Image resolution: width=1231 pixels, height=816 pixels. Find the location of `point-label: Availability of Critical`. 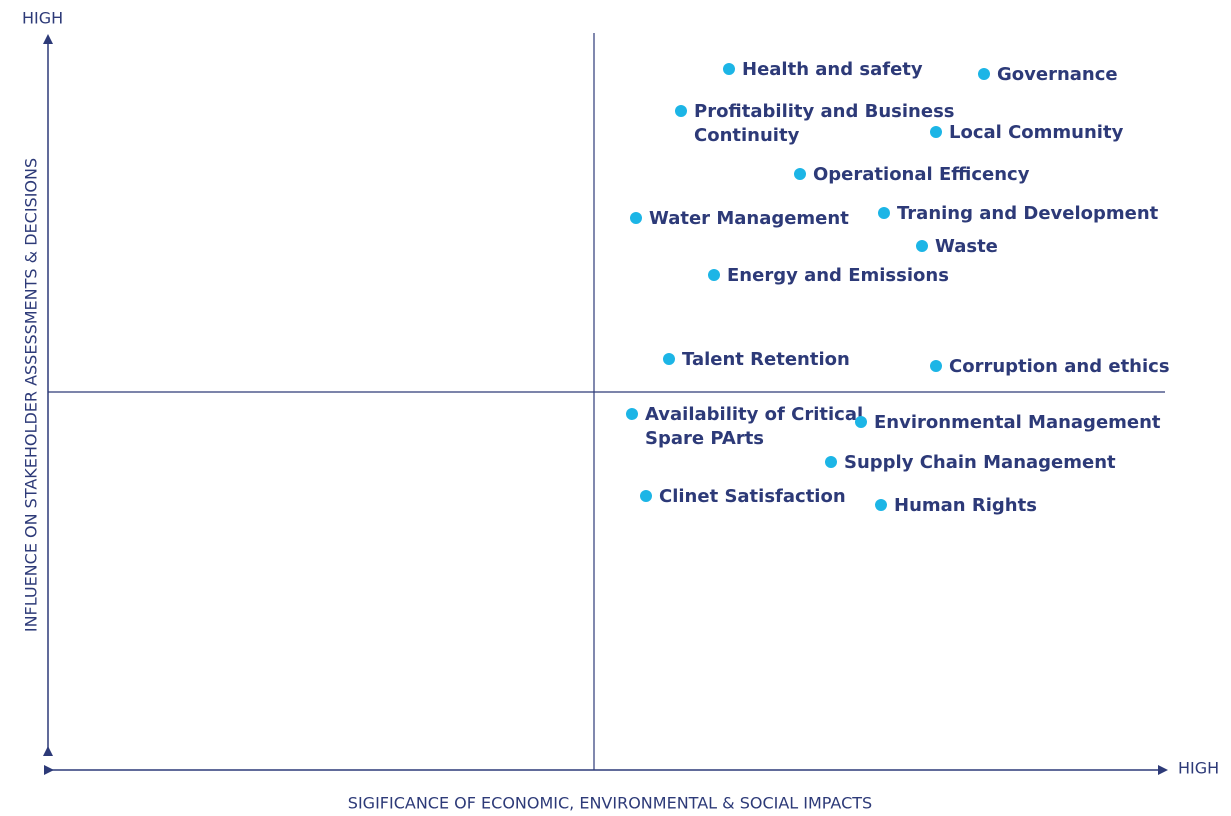

point-label: Availability of Critical is located at coordinates (754, 414).